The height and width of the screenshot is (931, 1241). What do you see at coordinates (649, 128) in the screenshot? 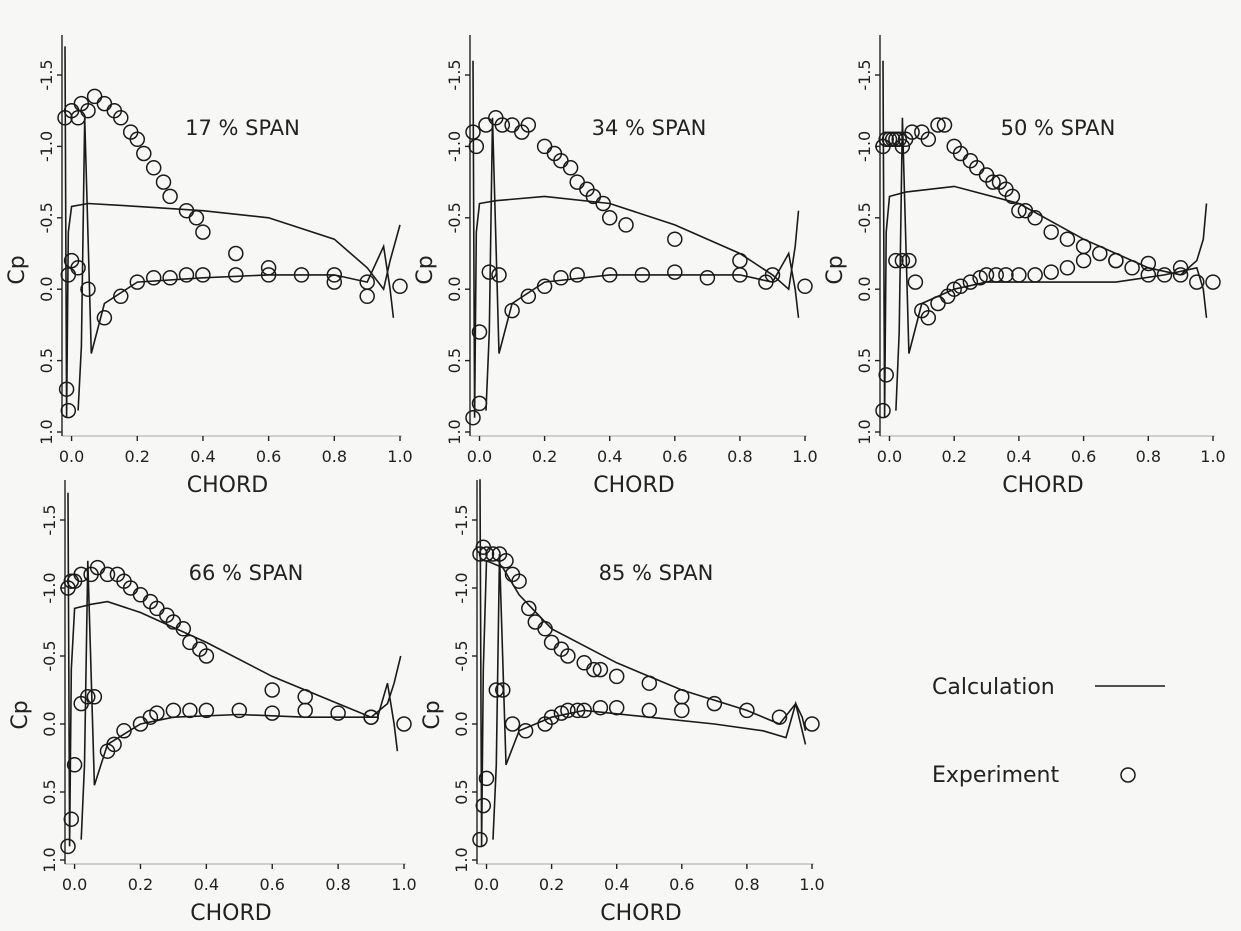
I see `panel-title: 34 % SPAN` at bounding box center [649, 128].